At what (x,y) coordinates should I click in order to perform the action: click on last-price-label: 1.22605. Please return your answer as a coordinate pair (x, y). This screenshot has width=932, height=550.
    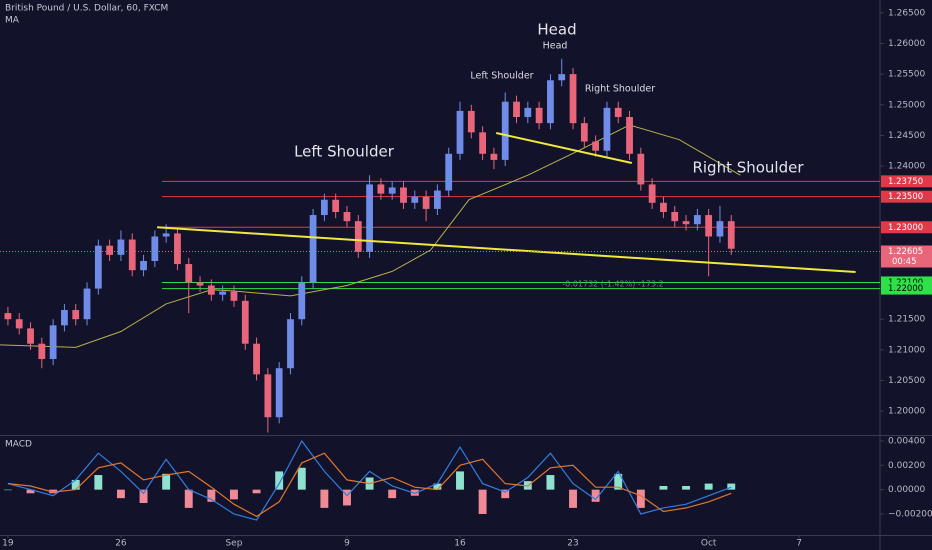
    Looking at the image, I should click on (905, 252).